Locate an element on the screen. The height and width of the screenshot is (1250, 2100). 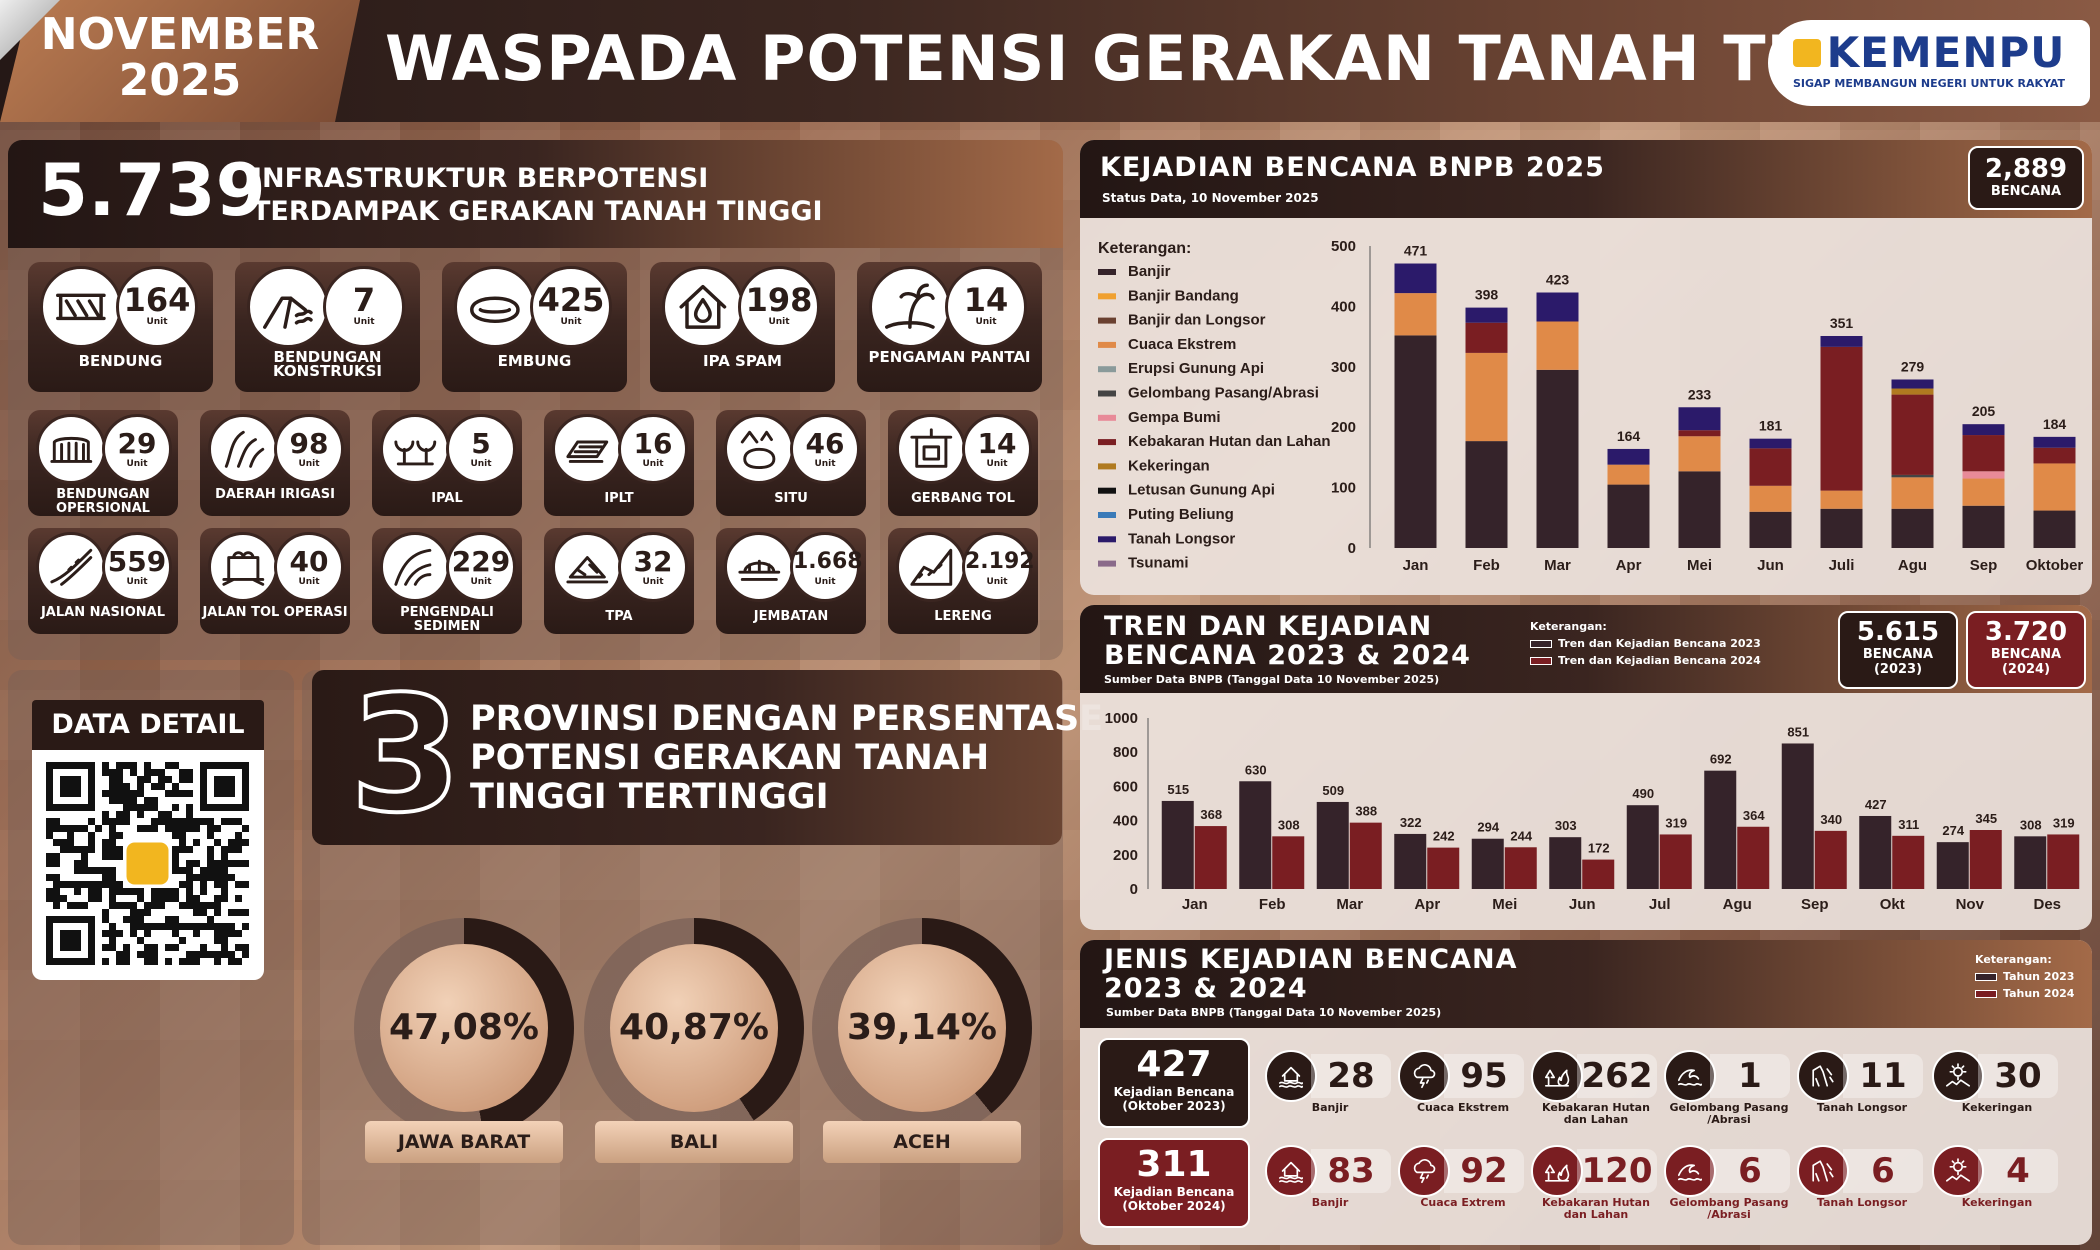
x-tick-label: Apr is located at coordinates (1427, 904).